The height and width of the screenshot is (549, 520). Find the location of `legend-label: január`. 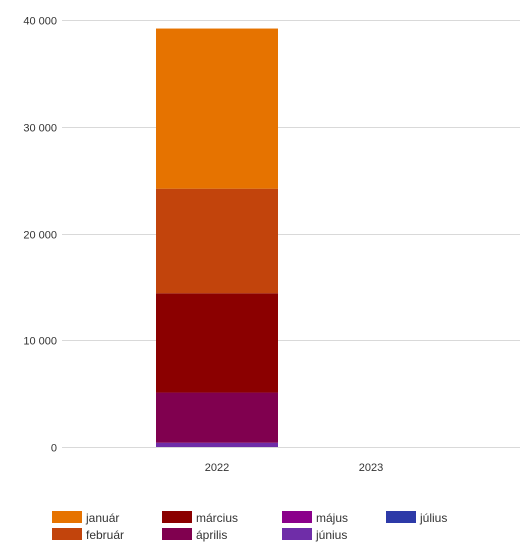

legend-label: január is located at coordinates (102, 518).